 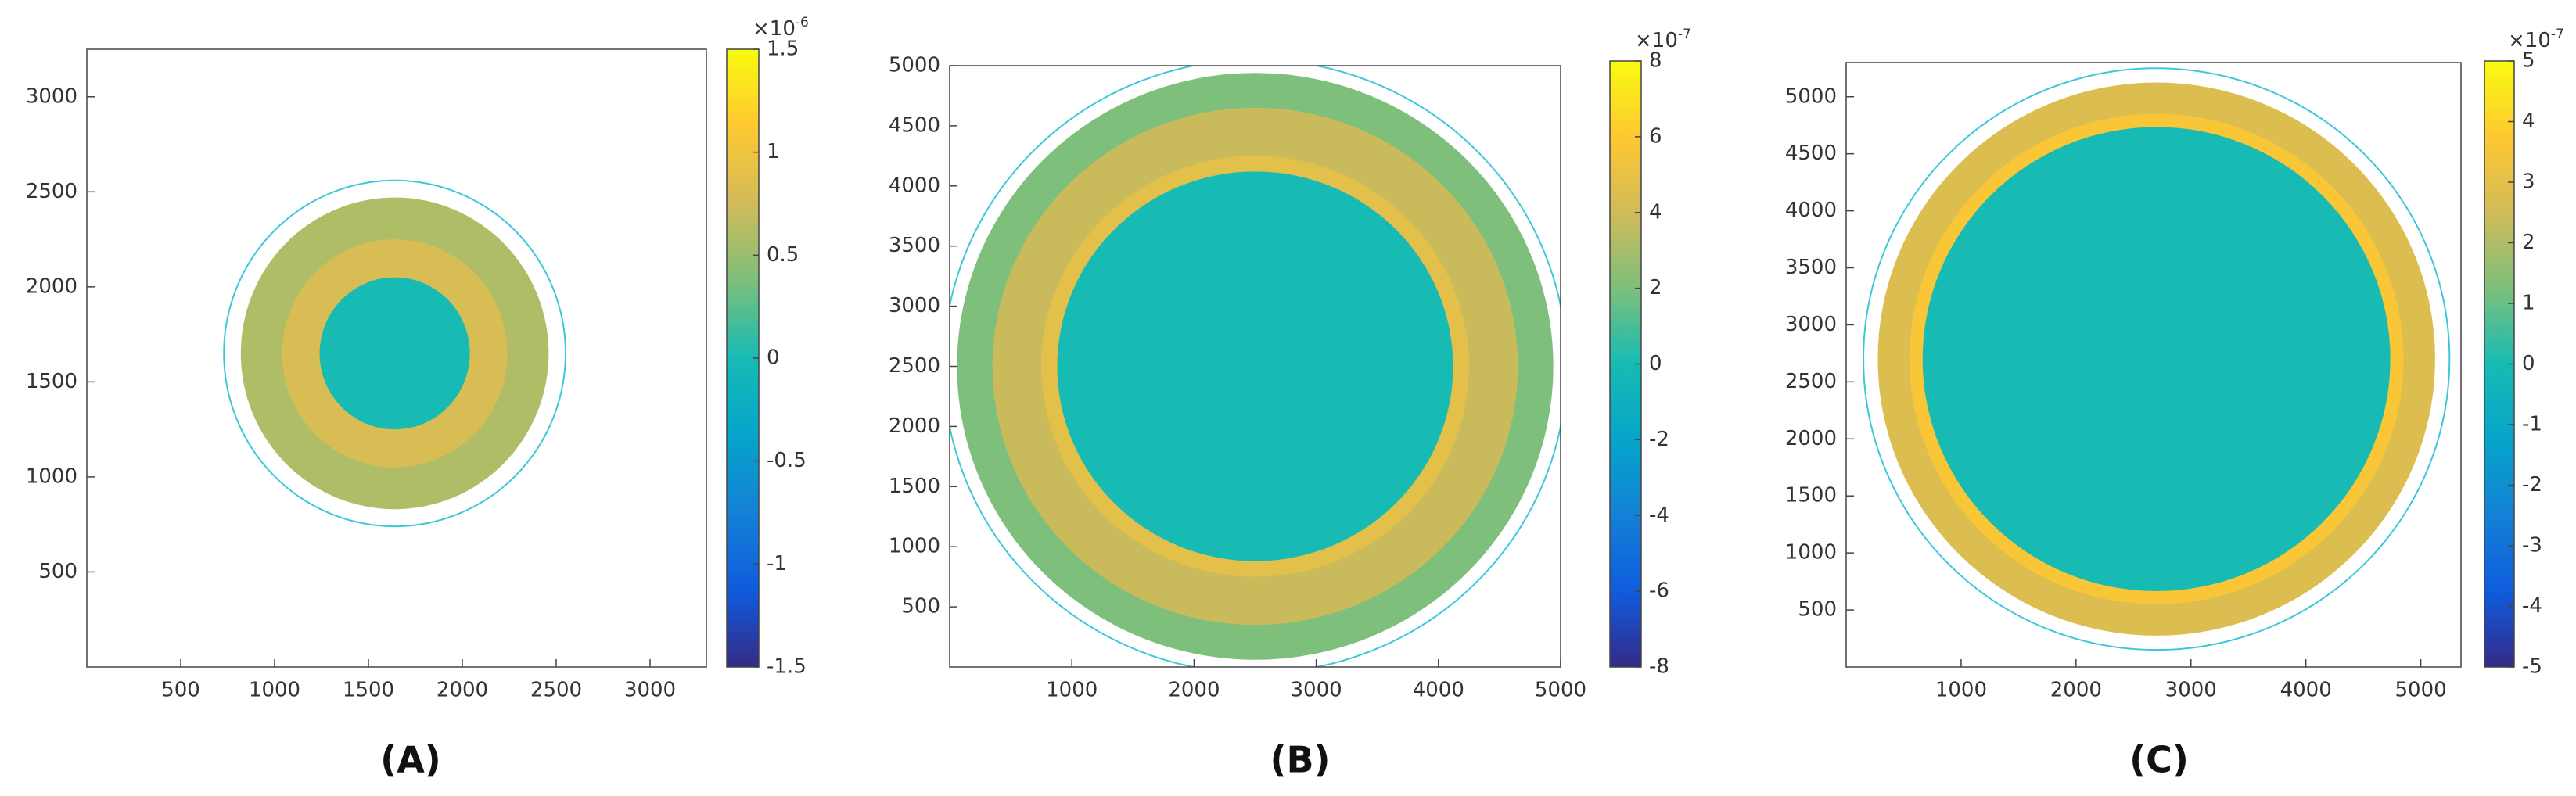 I want to click on x-tick-label: 1500, so click(x=368, y=690).